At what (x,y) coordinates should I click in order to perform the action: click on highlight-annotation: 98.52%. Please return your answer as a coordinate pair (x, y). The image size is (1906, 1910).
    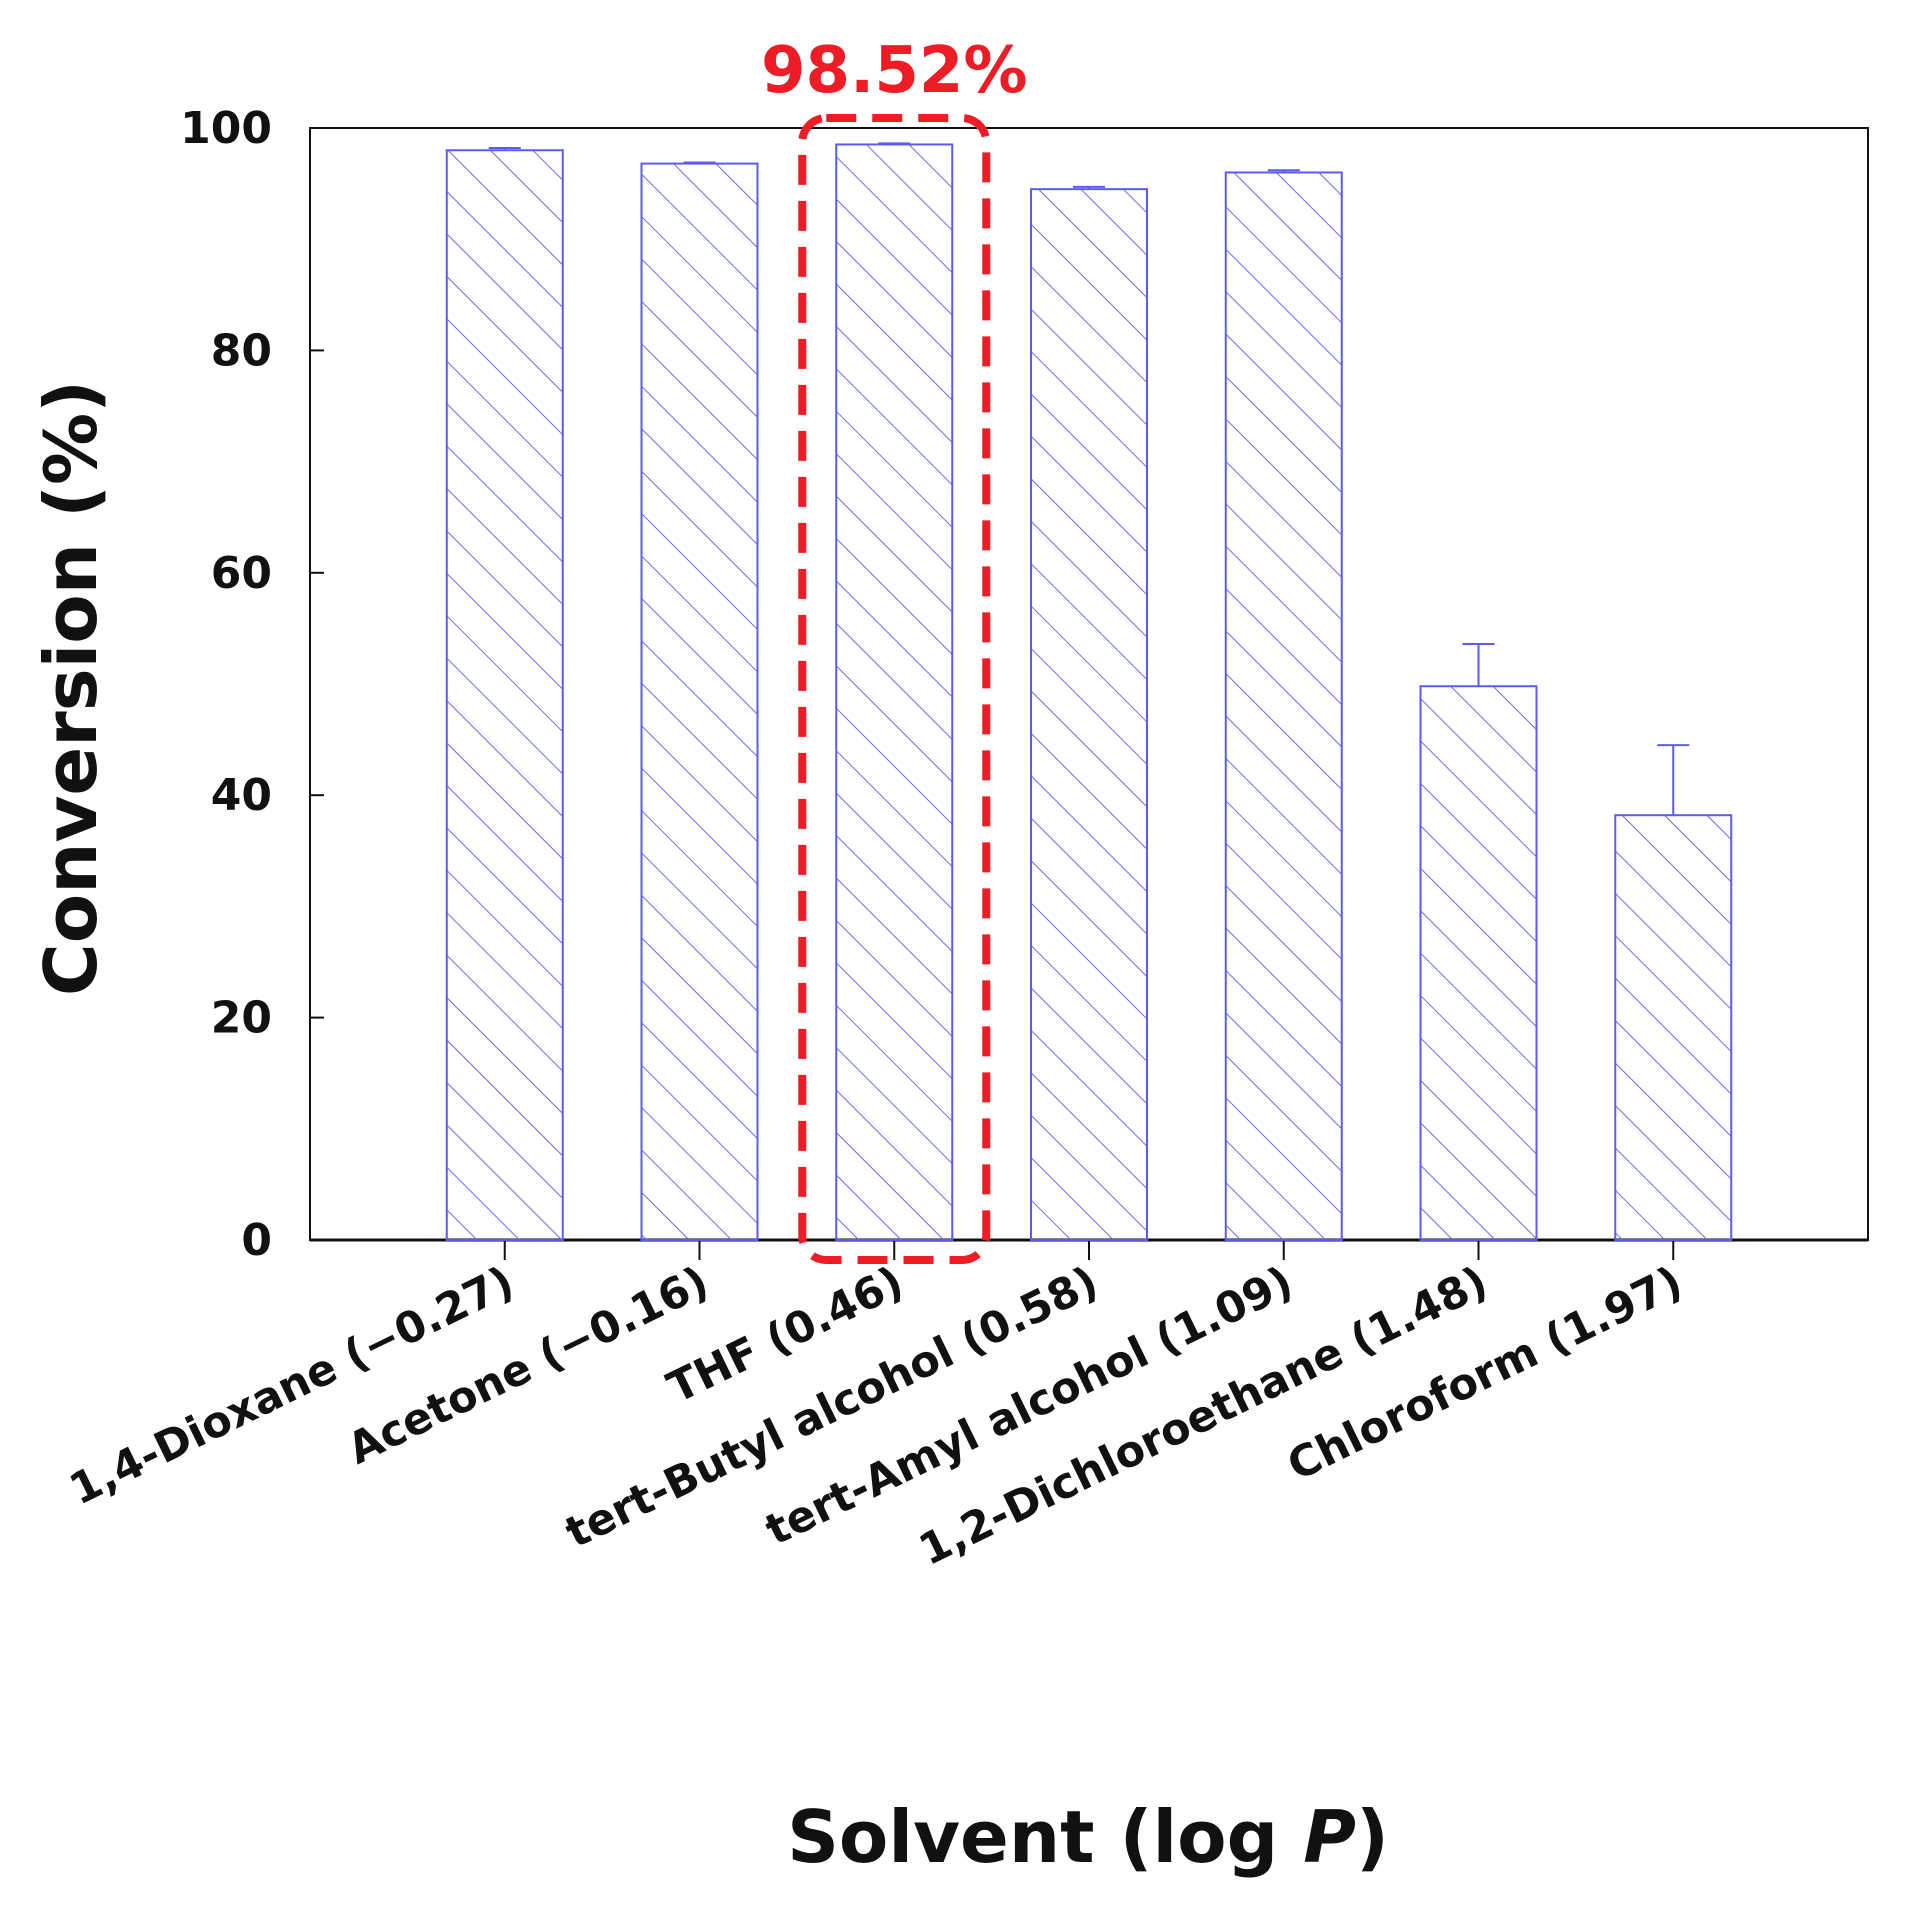
    Looking at the image, I should click on (894, 649).